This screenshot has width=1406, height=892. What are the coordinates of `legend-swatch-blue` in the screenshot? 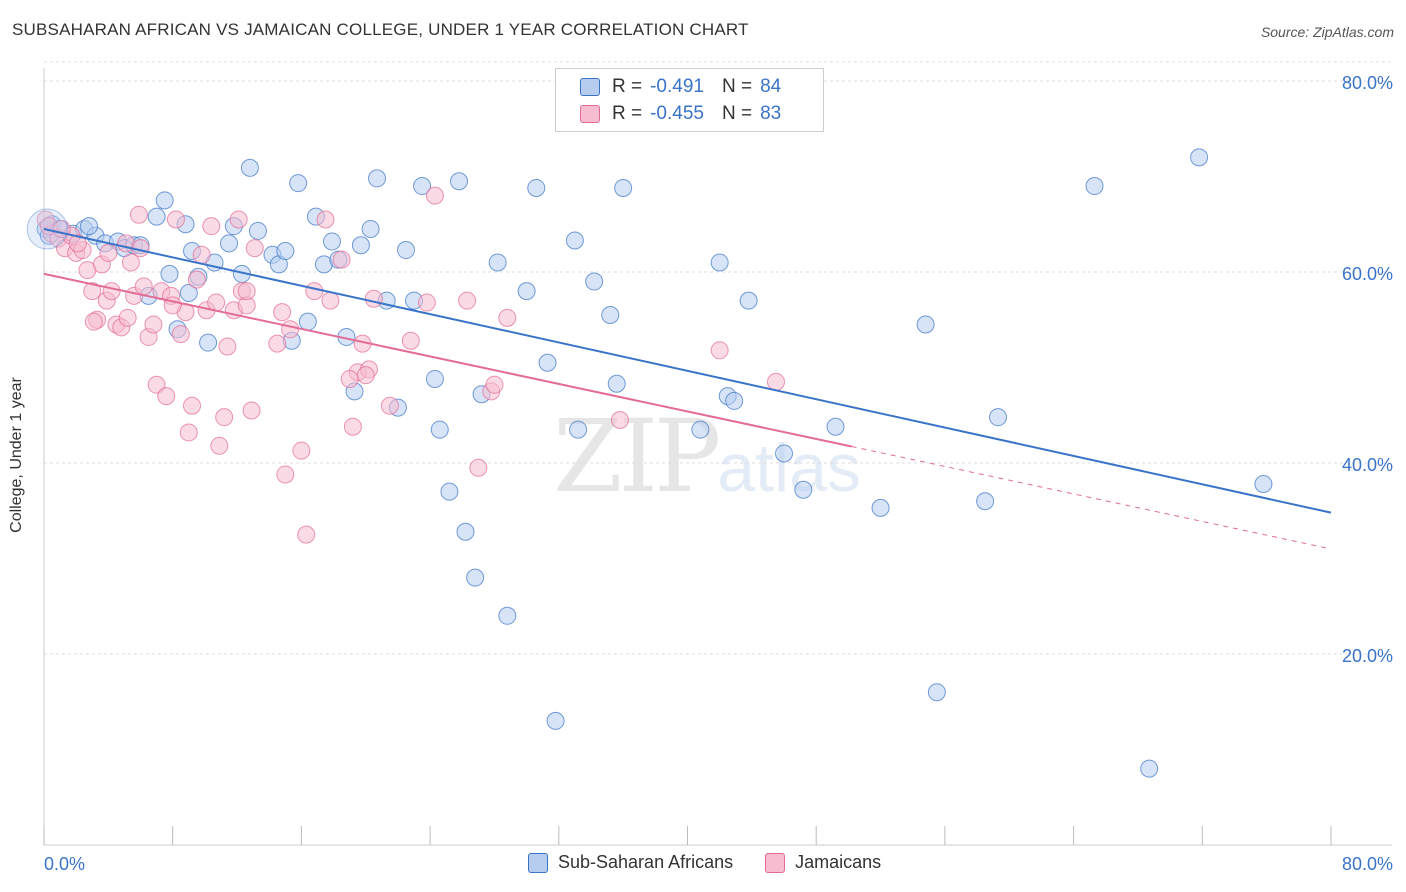 It's located at (590, 87).